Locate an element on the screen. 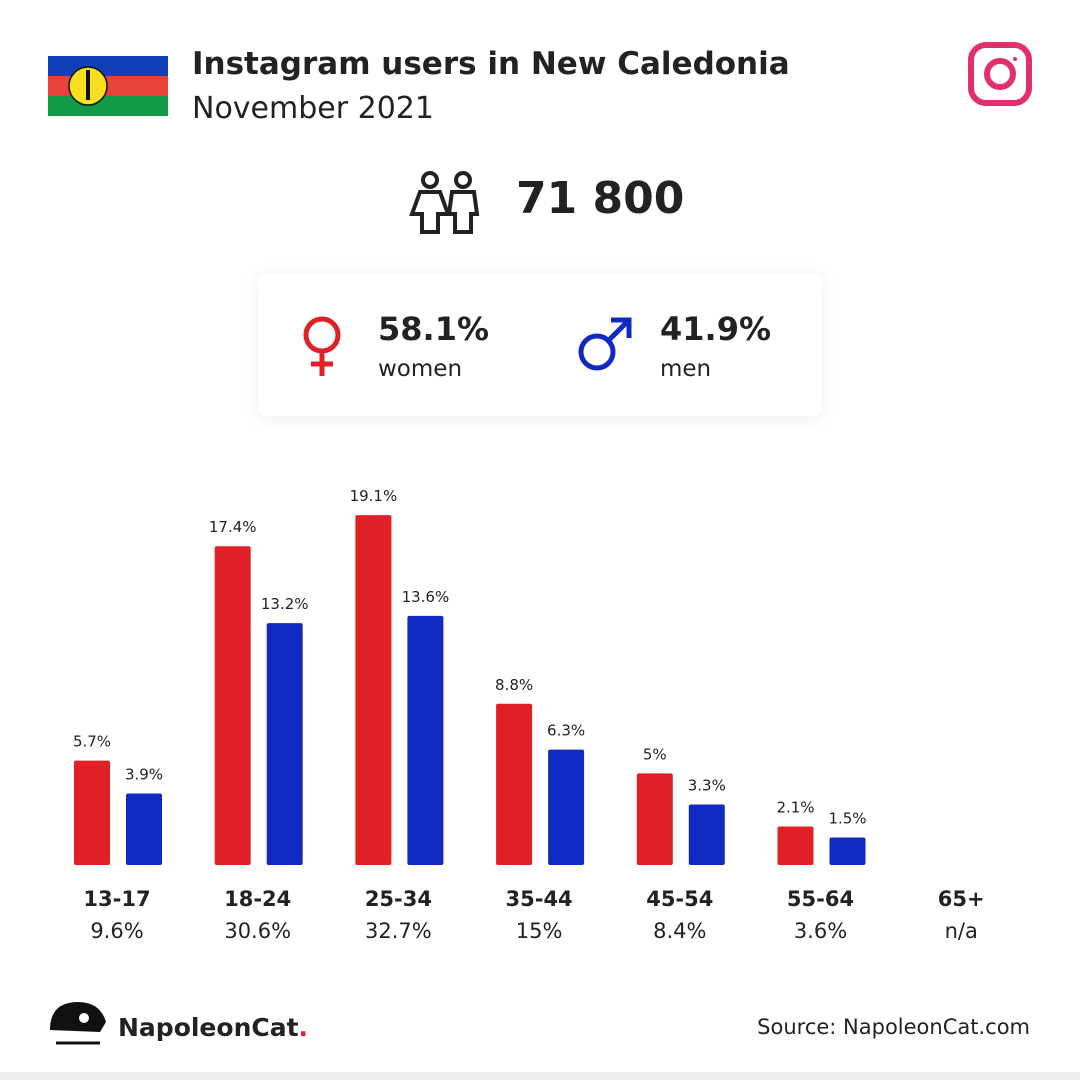 The height and width of the screenshot is (1080, 1080). category-total: n/a is located at coordinates (961, 931).